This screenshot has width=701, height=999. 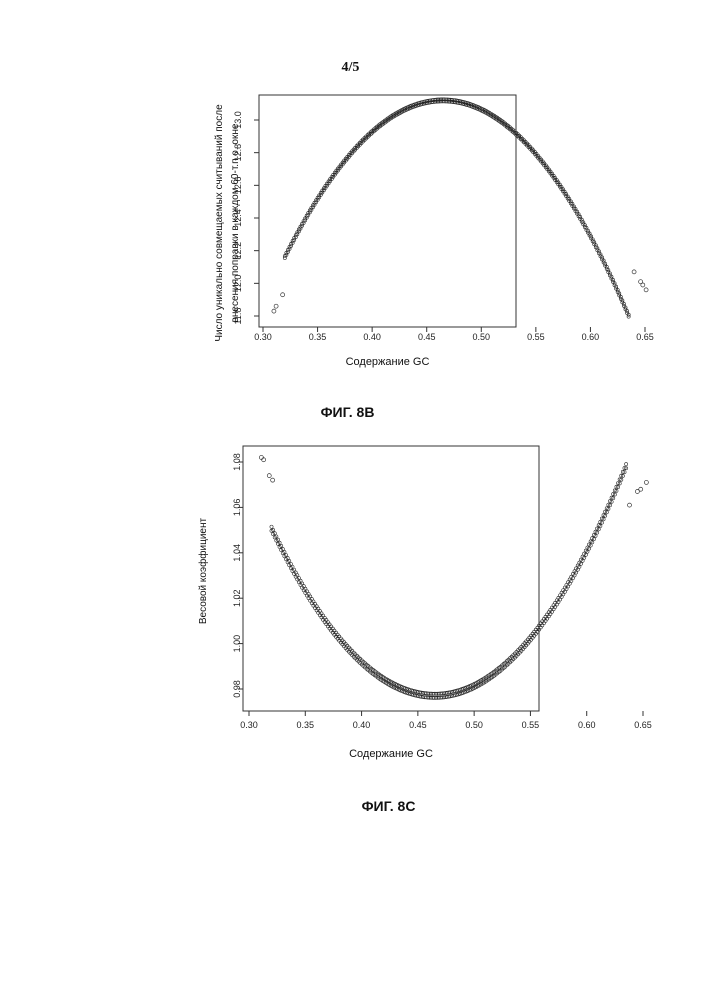 I want to click on y-tick-label: 1.06, so click(x=237, y=508).